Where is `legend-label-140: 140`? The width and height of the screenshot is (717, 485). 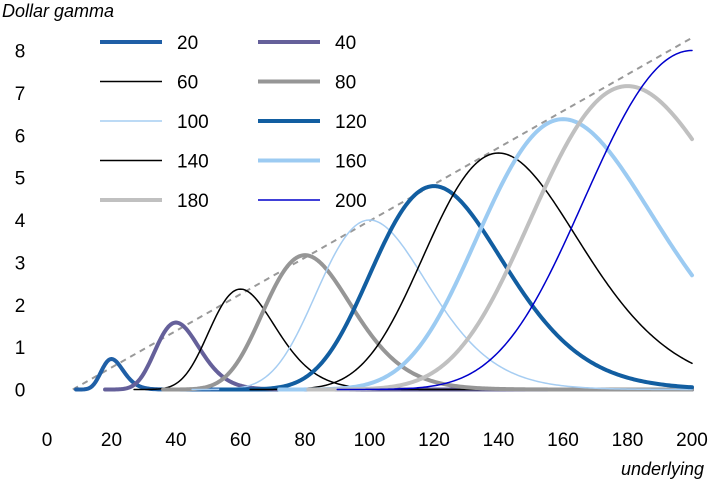 legend-label-140: 140 is located at coordinates (193, 162).